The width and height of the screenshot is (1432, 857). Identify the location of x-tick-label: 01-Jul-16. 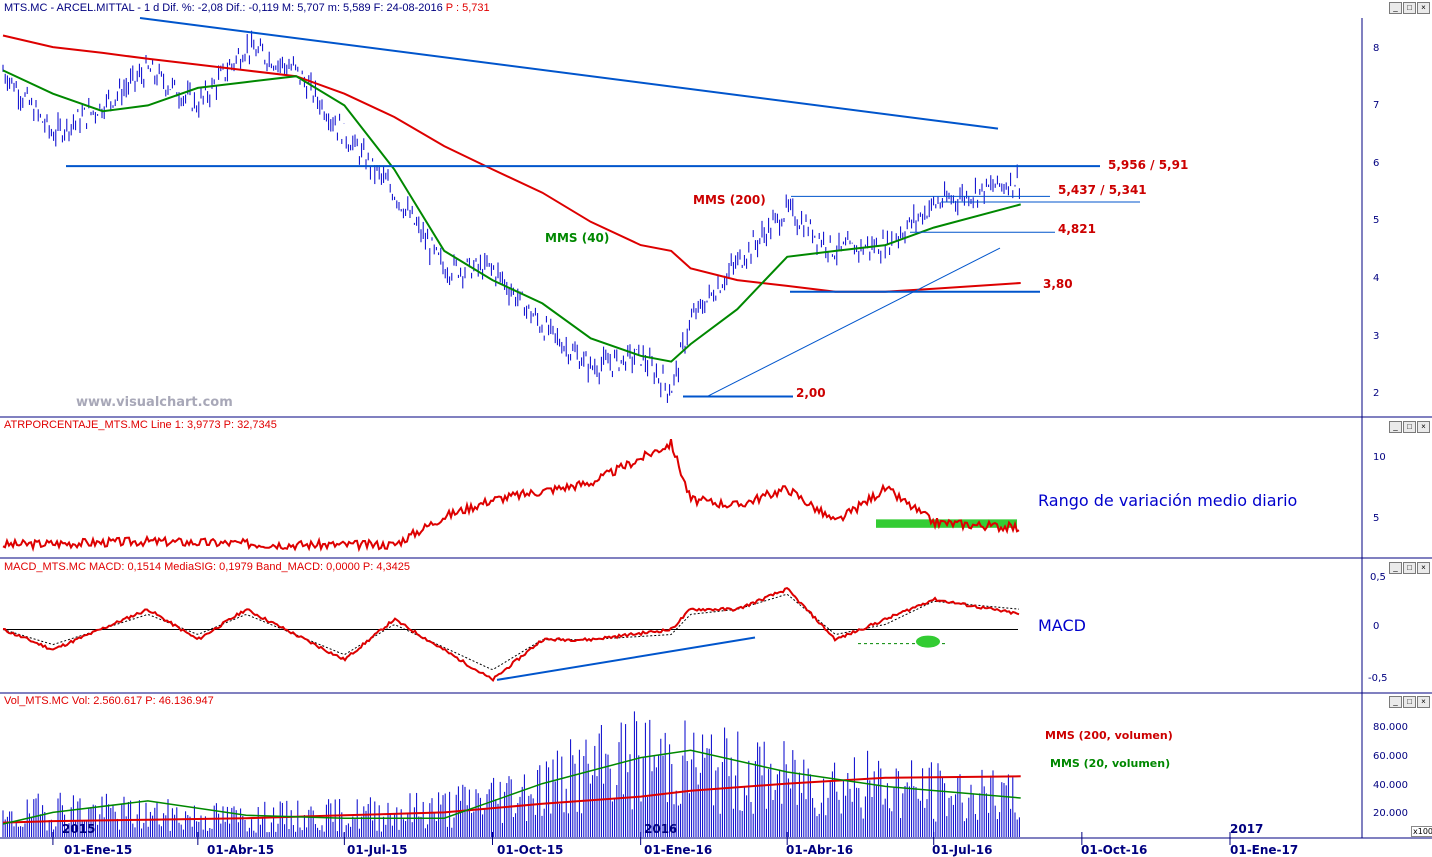
(962, 850).